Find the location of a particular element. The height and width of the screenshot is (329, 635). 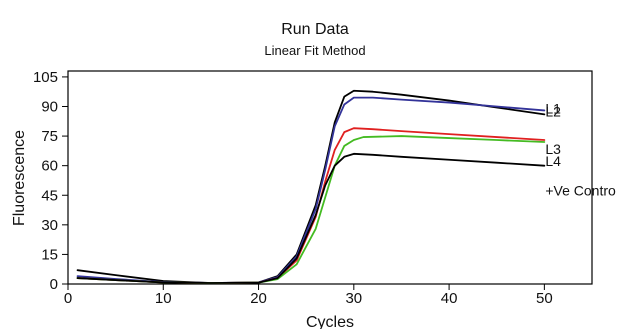

series-label-2: L2 is located at coordinates (553, 111).